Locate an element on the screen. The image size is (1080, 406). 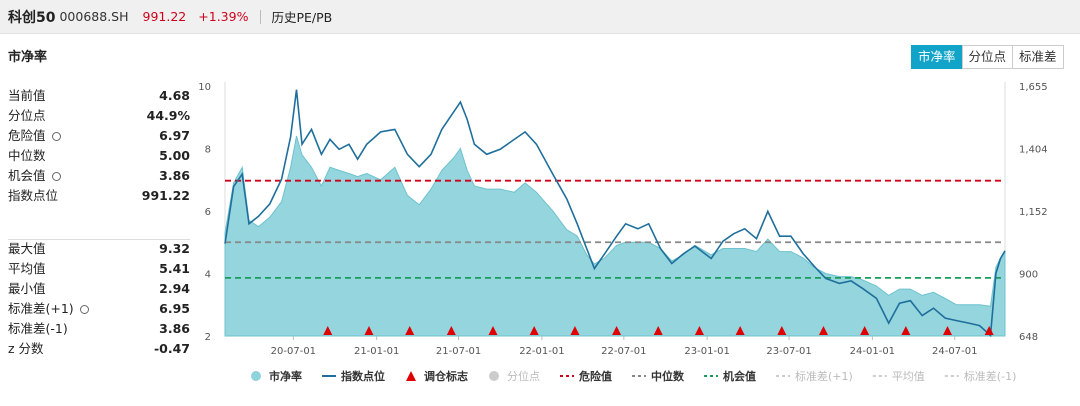
tab-percentile: 分位点 is located at coordinates (987, 57).